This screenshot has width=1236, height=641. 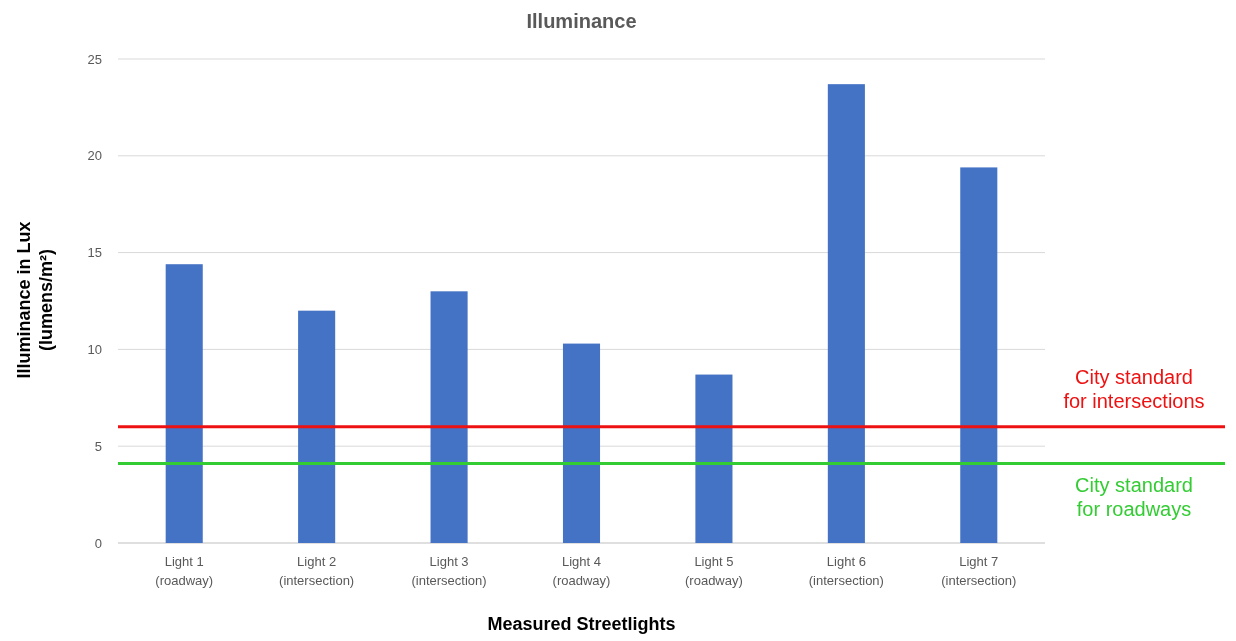 What do you see at coordinates (1134, 389) in the screenshot?
I see `ref-line-label: City standard for intersections` at bounding box center [1134, 389].